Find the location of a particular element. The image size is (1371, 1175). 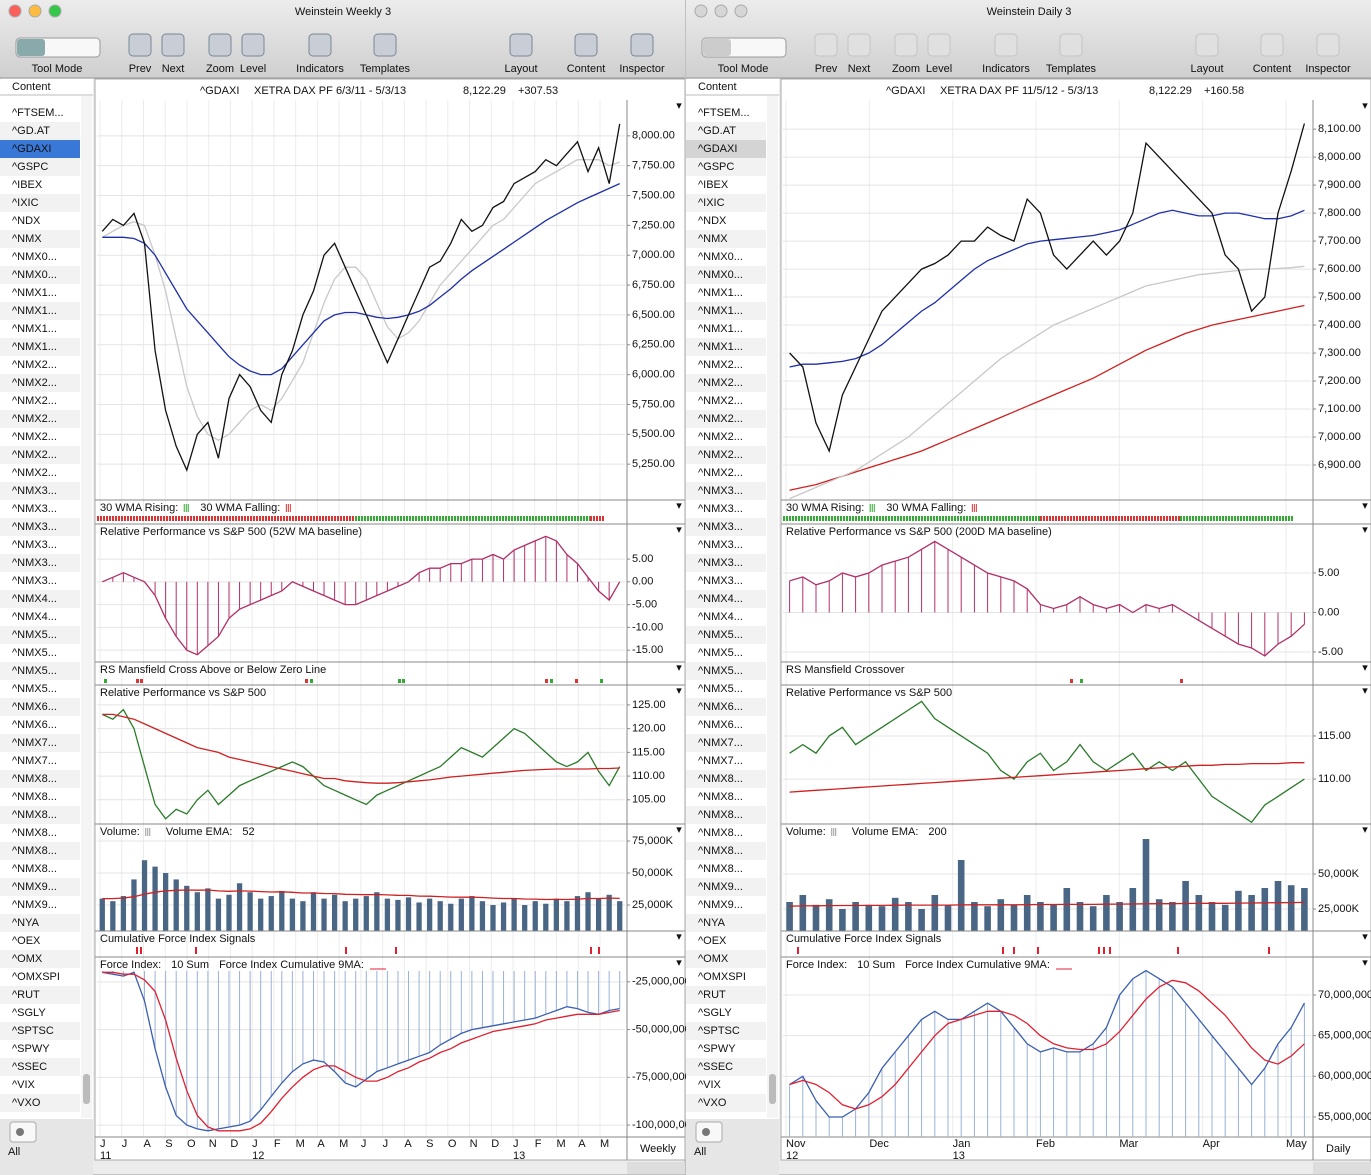

toolbar-label: Templates is located at coordinates (385, 69).